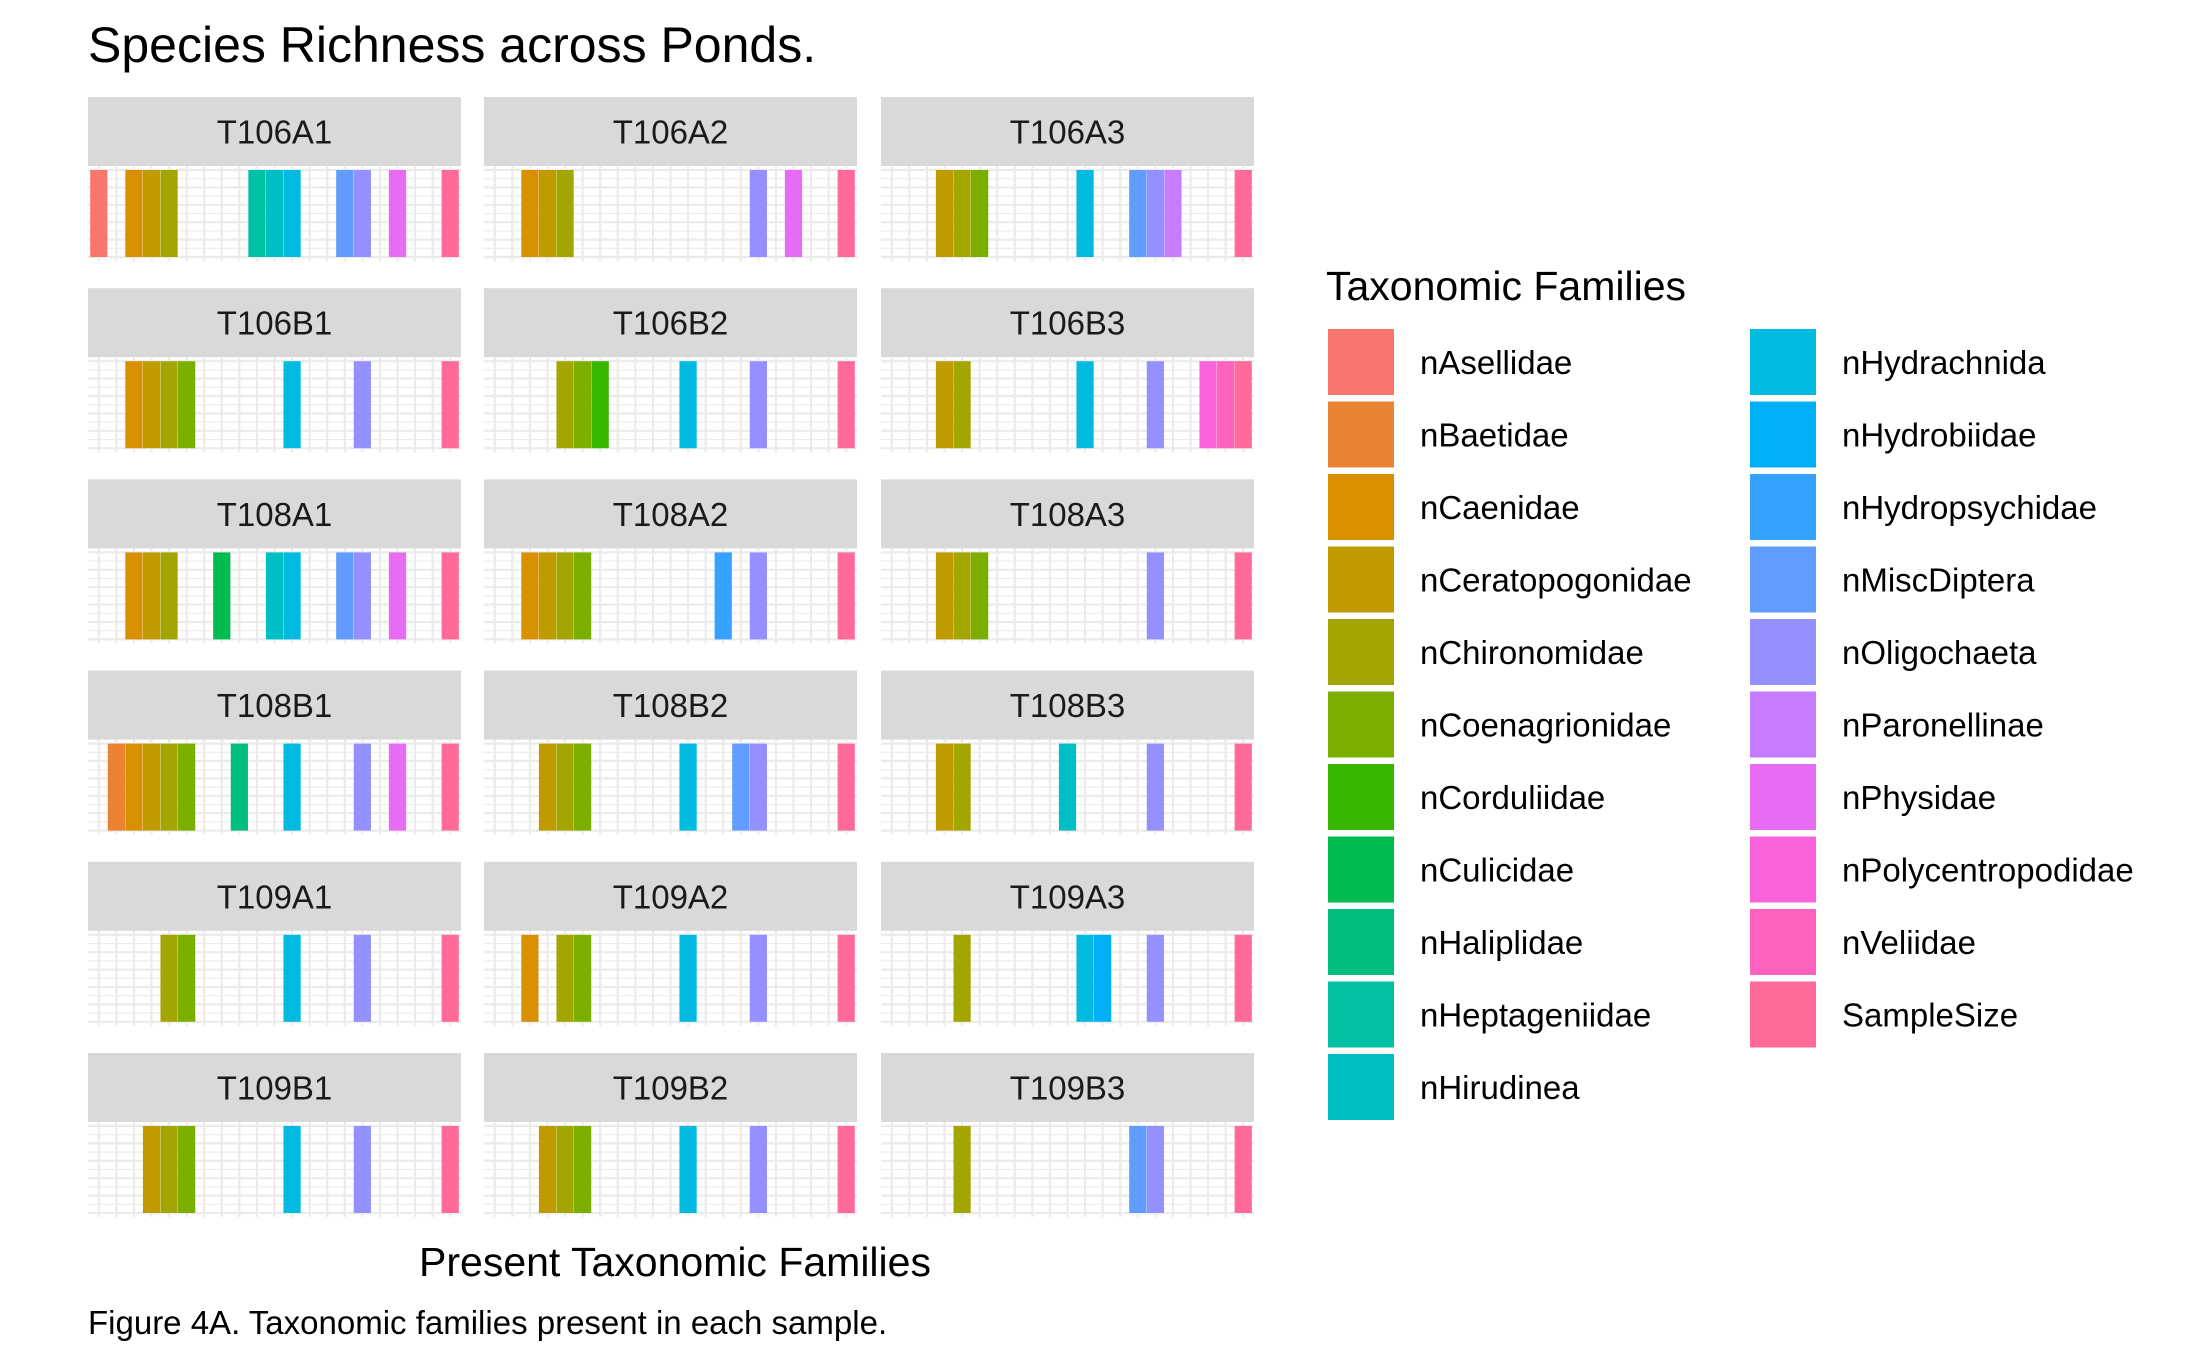  I want to click on facet-strip-label: T109A3, so click(1068, 896).